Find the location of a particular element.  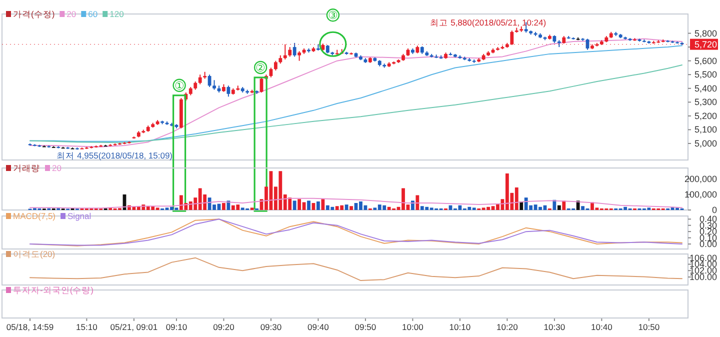

y-tick-label: 100,000 is located at coordinates (700, 194).